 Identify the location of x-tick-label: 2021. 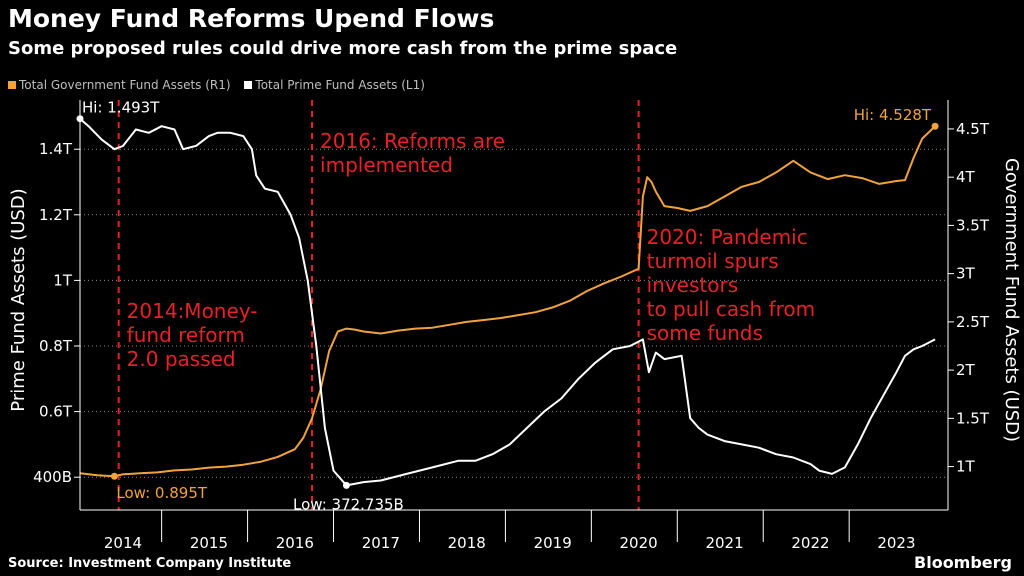
(724, 543).